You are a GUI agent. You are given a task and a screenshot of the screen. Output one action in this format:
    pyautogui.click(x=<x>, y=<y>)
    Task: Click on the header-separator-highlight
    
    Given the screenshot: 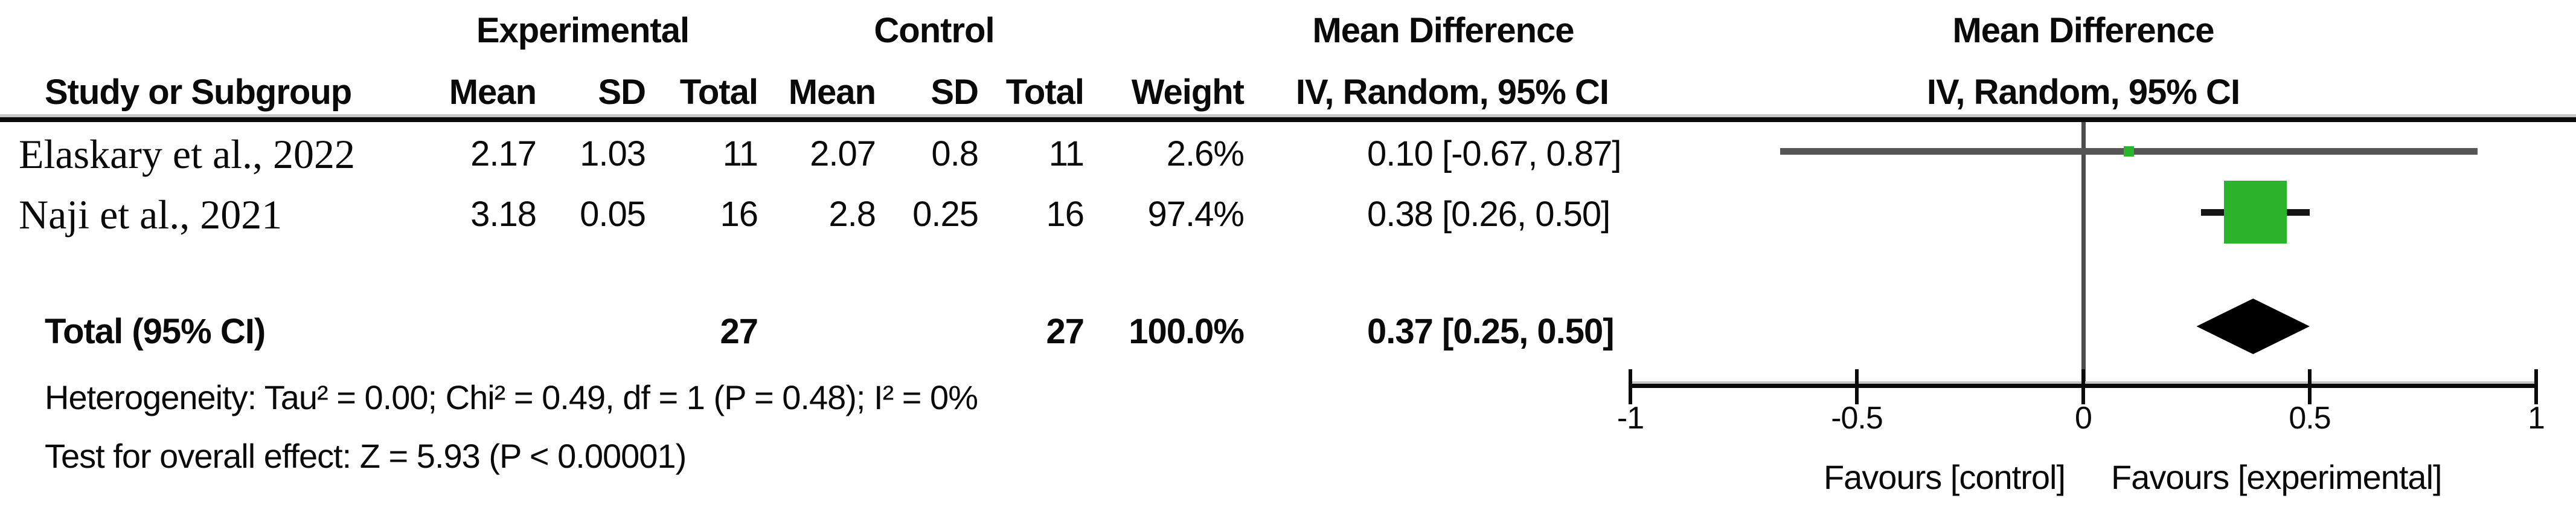 What is the action you would take?
    pyautogui.click(x=1288, y=115)
    